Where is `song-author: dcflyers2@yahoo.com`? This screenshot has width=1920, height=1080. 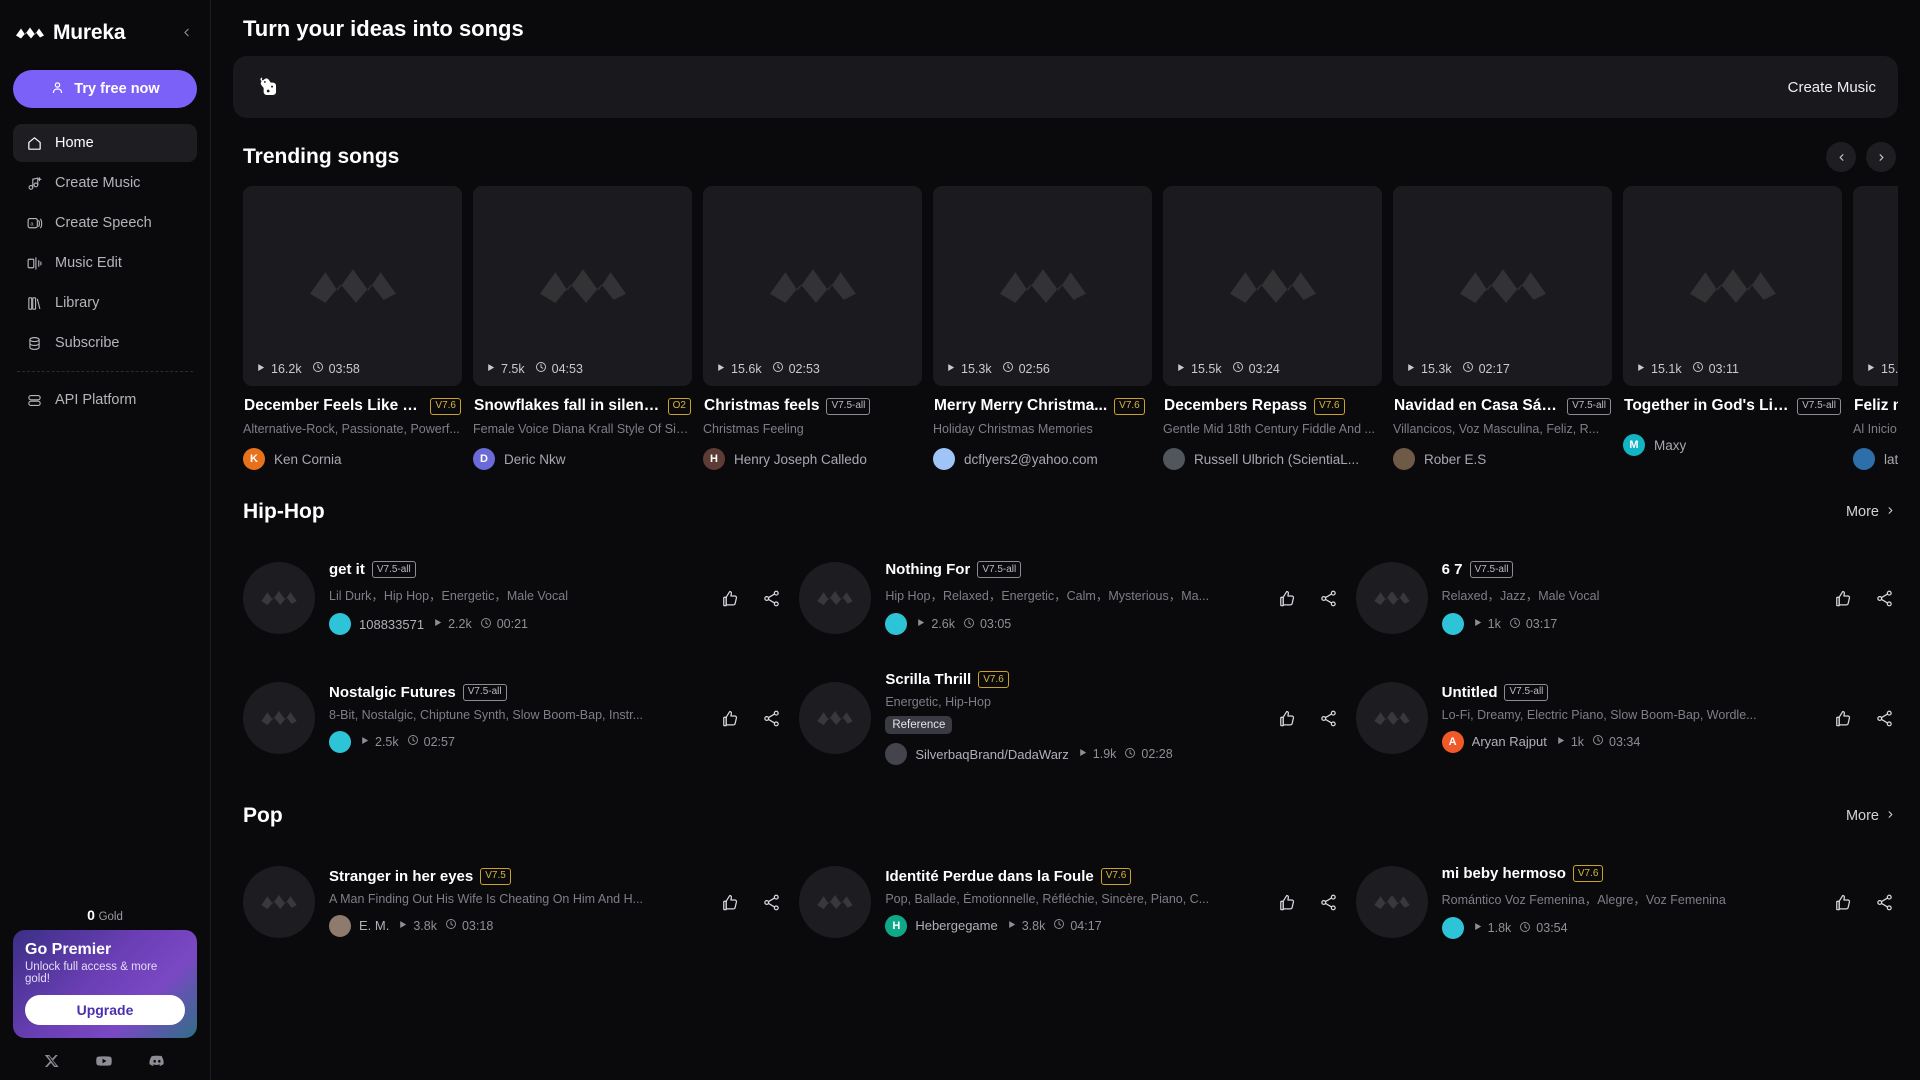 song-author: dcflyers2@yahoo.com is located at coordinates (1042, 459).